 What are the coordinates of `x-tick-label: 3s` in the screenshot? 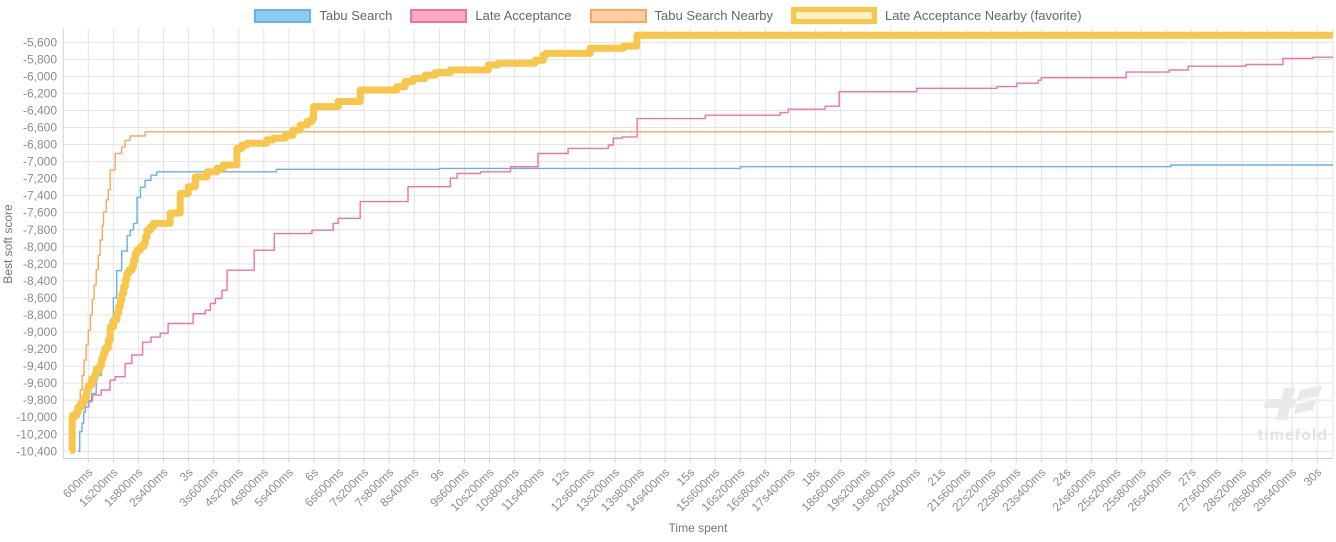 It's located at (186, 474).